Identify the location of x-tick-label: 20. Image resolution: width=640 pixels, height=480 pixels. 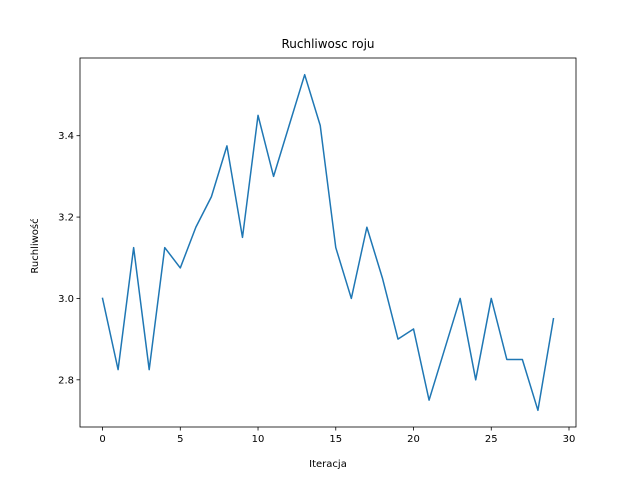
(413, 439).